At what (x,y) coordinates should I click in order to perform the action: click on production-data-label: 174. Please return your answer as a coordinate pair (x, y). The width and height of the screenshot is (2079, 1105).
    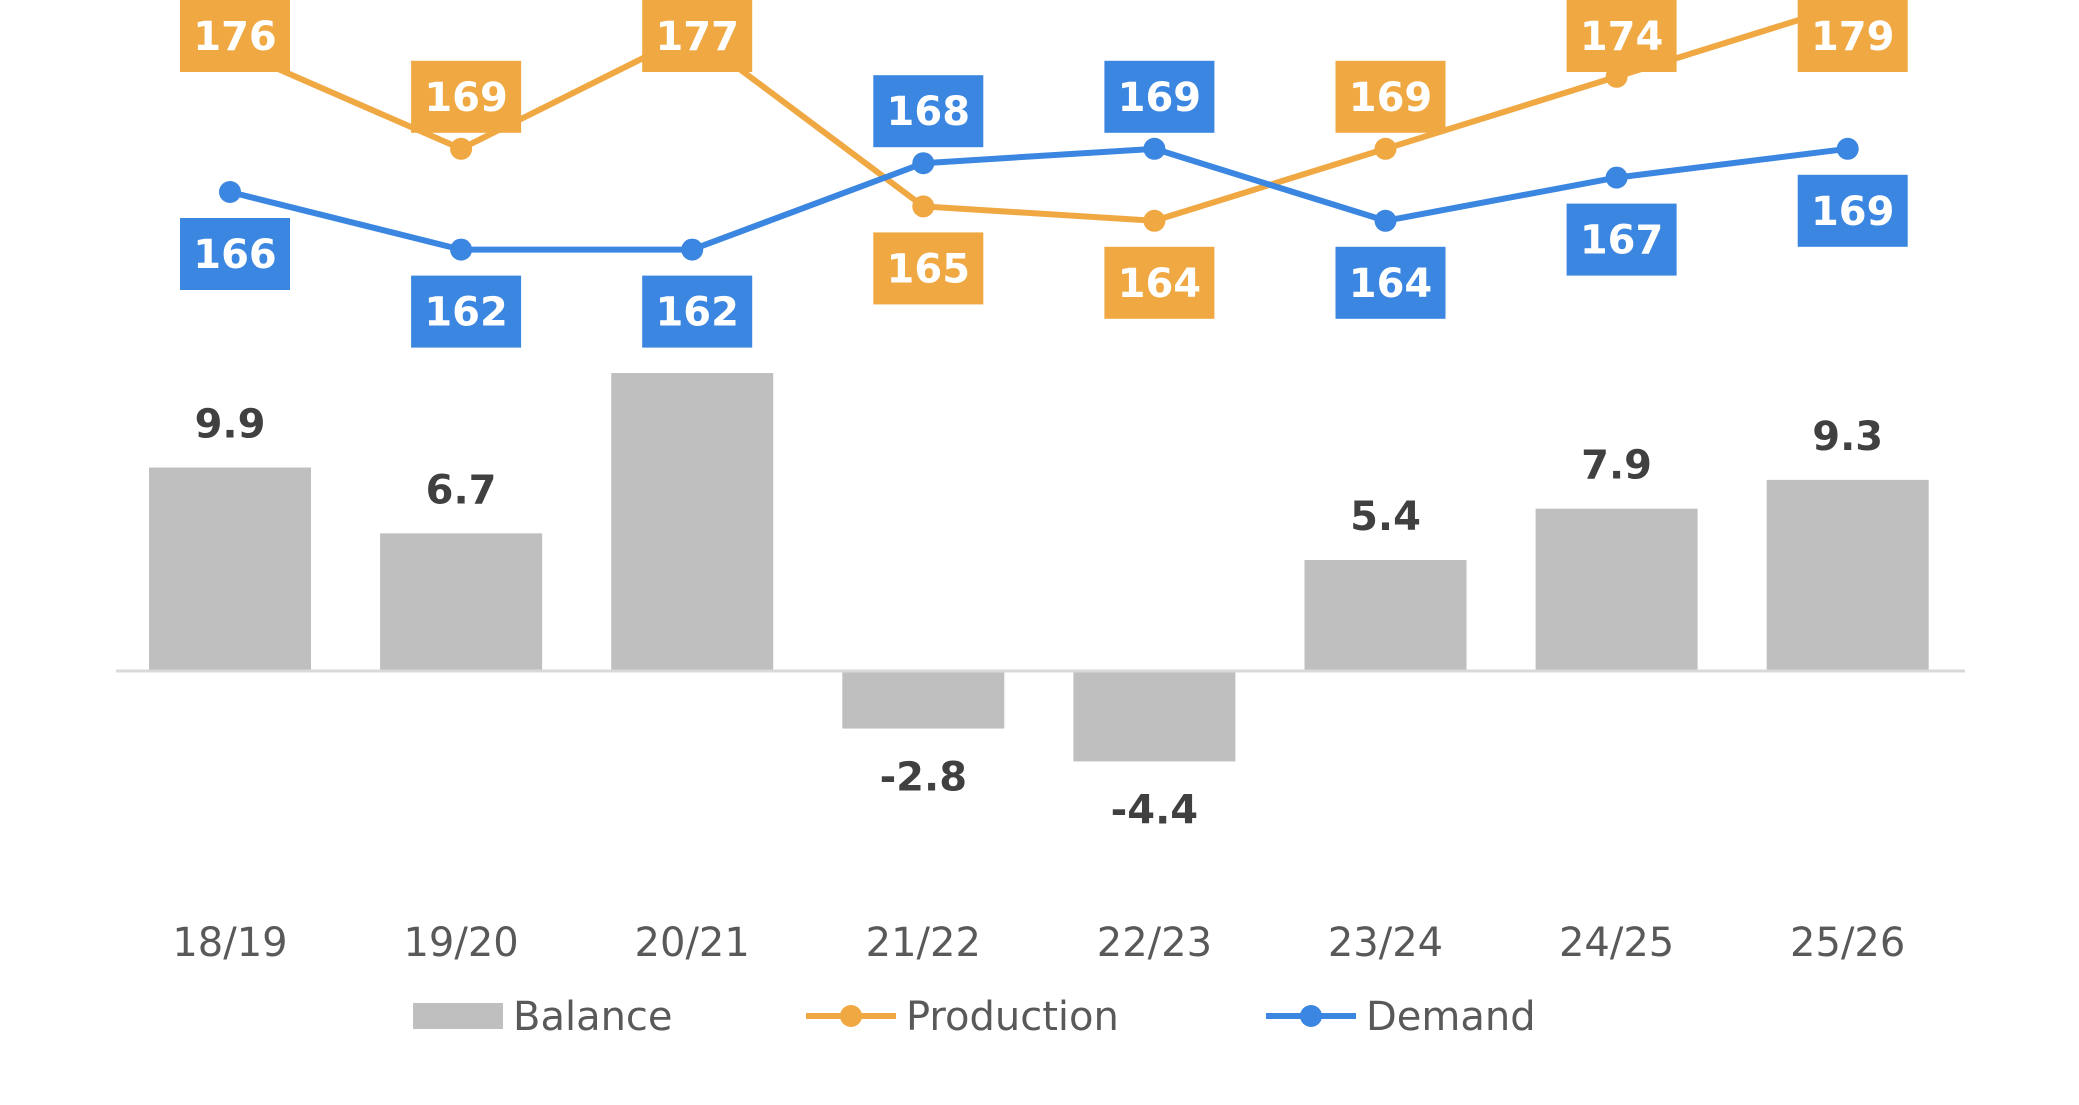
    Looking at the image, I should click on (1621, 36).